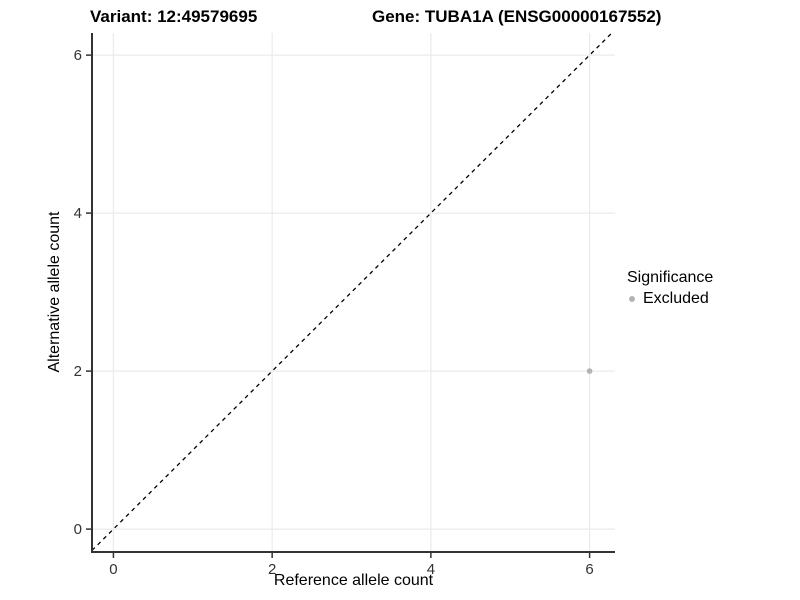  I want to click on data-point-excluded, so click(589, 371).